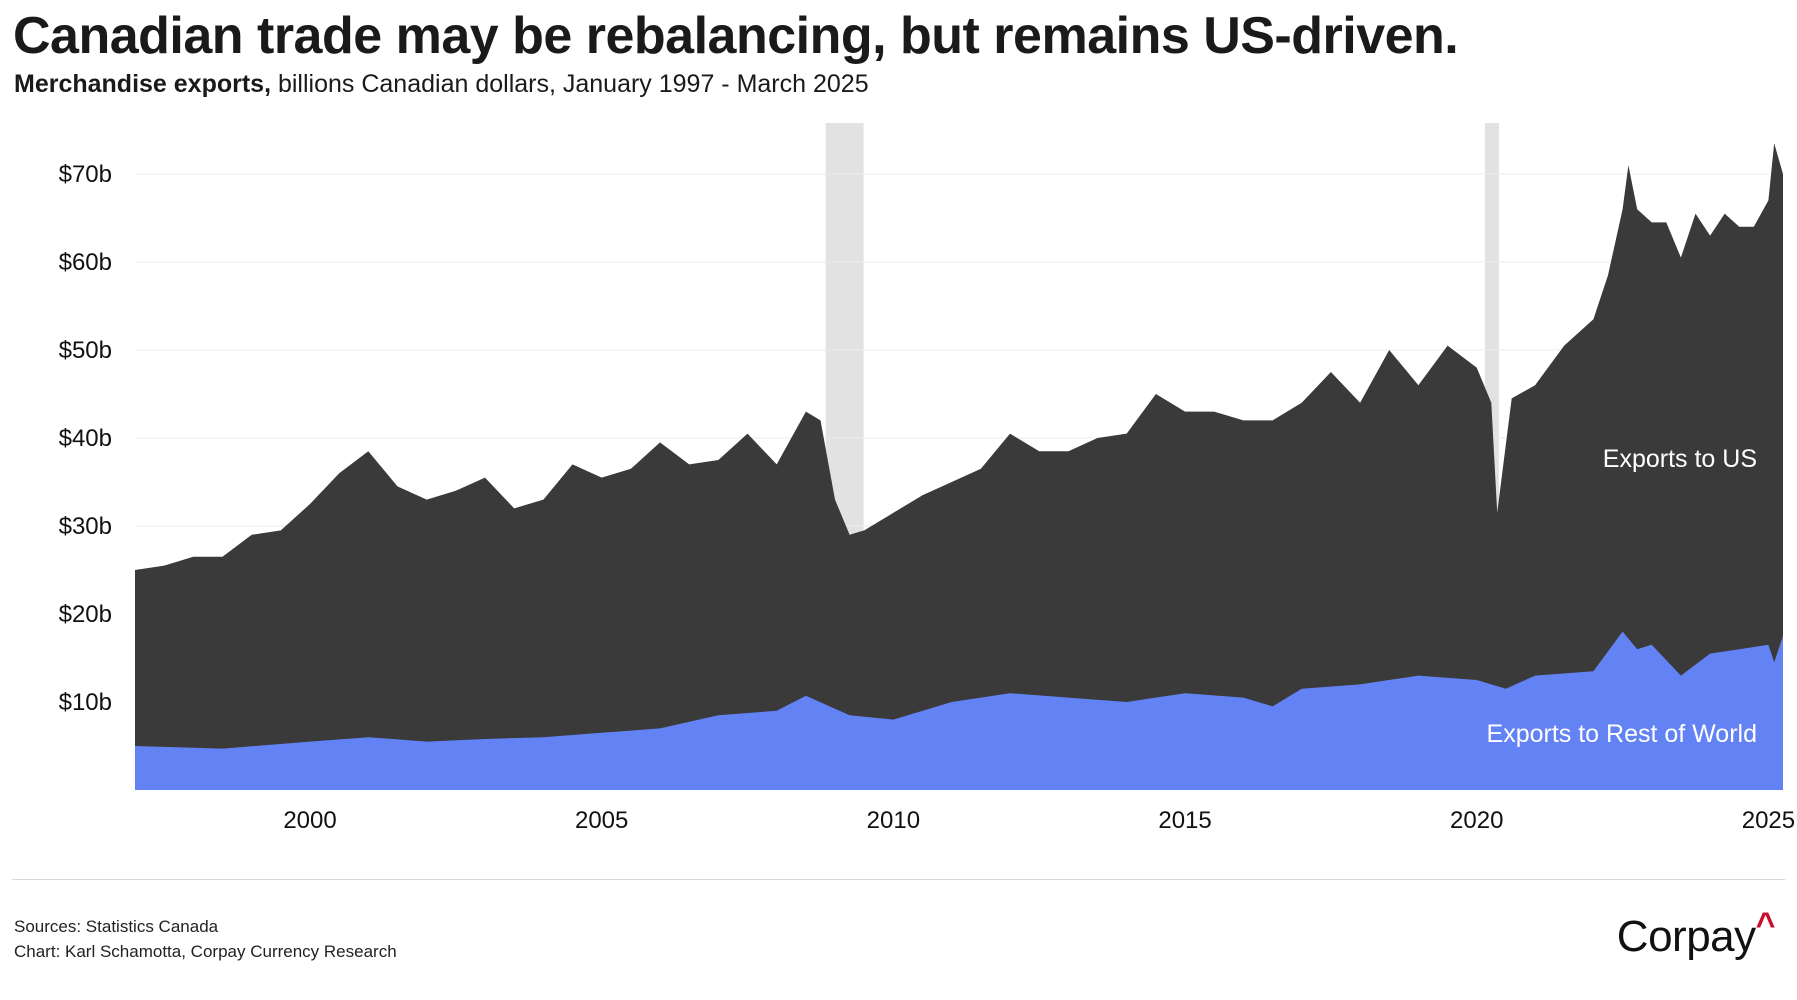 The width and height of the screenshot is (1797, 1000). Describe the element at coordinates (1680, 459) in the screenshot. I see `label-exports-us: Exports to US` at that location.